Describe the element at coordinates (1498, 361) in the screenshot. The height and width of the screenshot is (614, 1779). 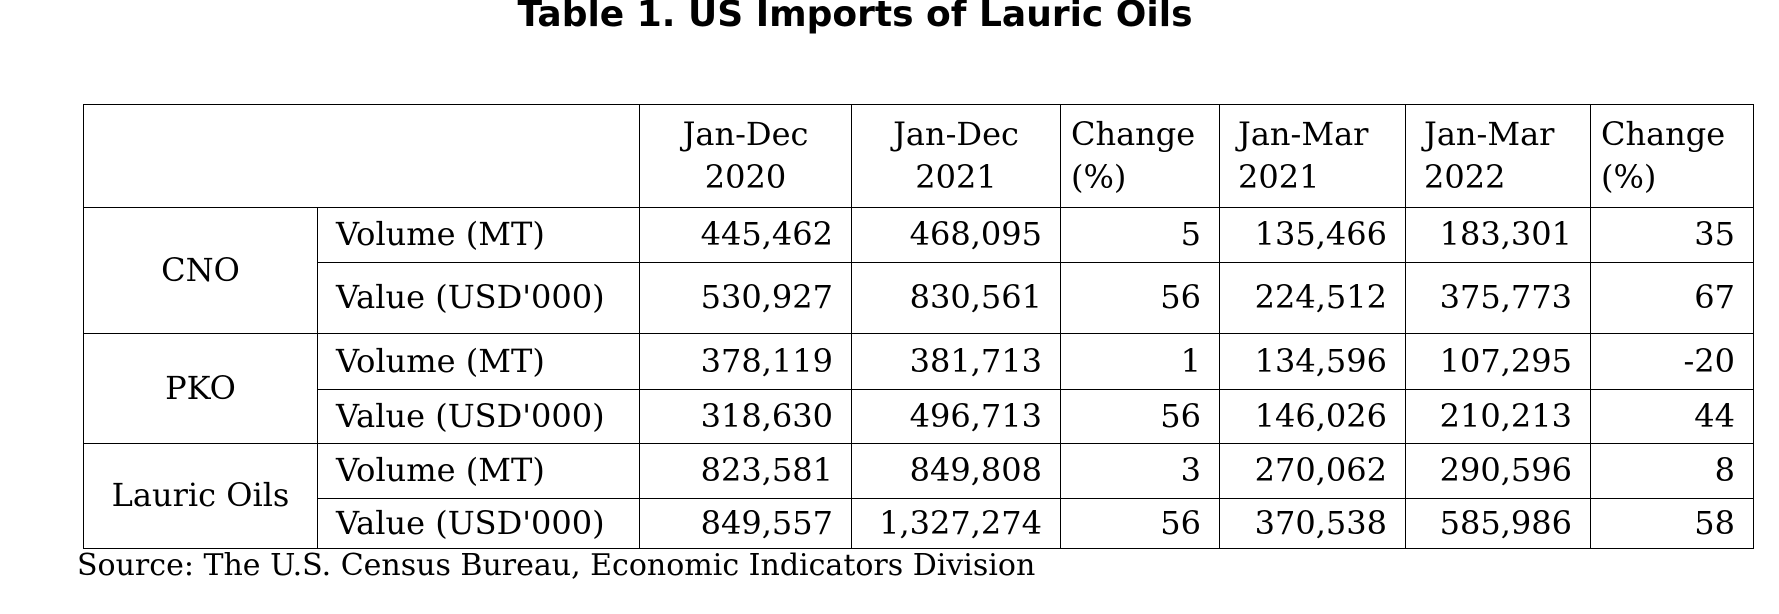
I see `value-cell: 107,295` at that location.